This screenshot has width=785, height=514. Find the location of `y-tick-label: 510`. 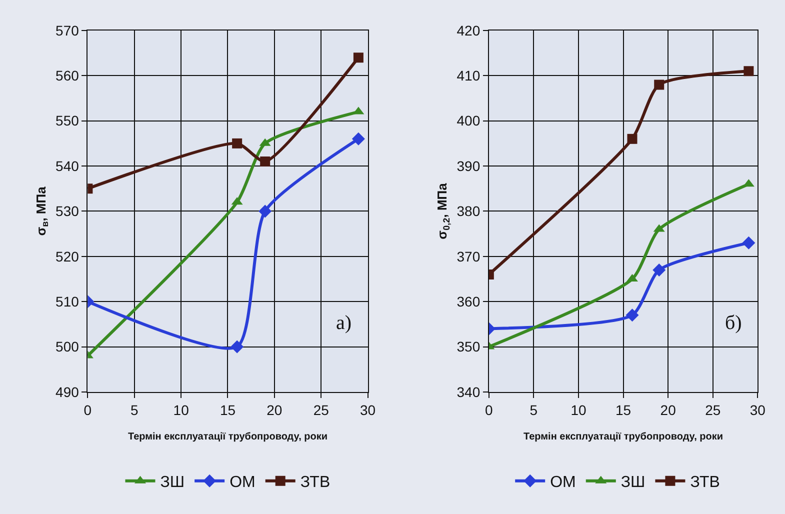

y-tick-label: 510 is located at coordinates (68, 301).